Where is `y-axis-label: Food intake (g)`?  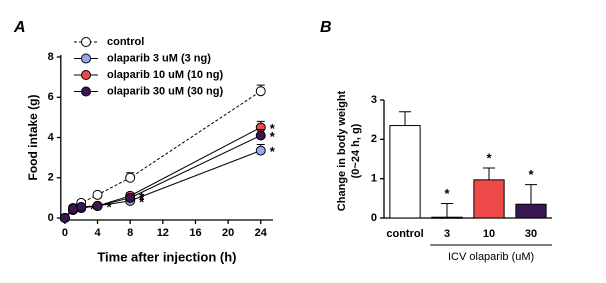
y-axis-label: Food intake (g) is located at coordinates (33, 138).